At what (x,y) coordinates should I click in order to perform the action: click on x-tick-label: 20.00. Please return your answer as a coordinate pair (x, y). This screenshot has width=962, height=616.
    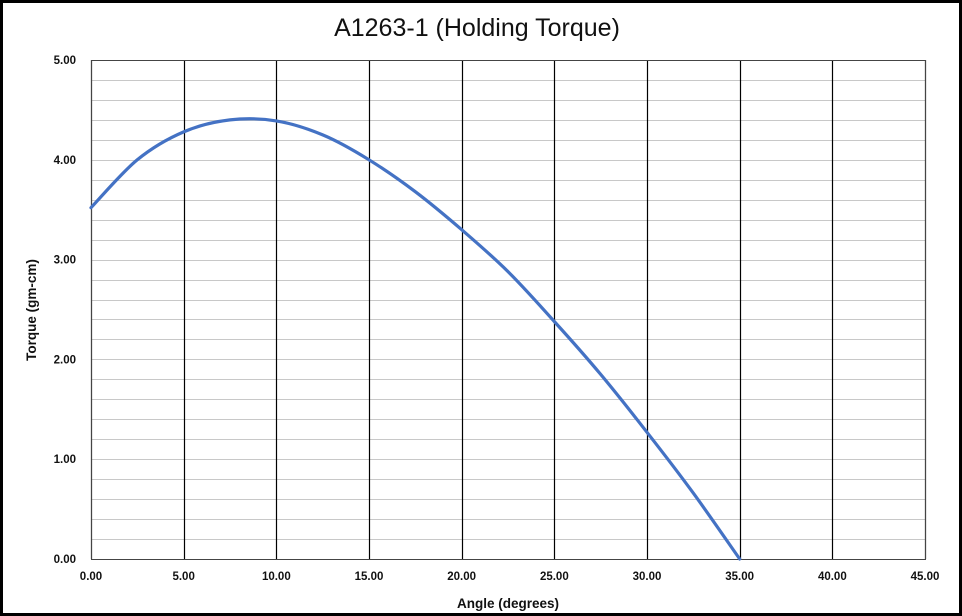
    Looking at the image, I should click on (461, 577).